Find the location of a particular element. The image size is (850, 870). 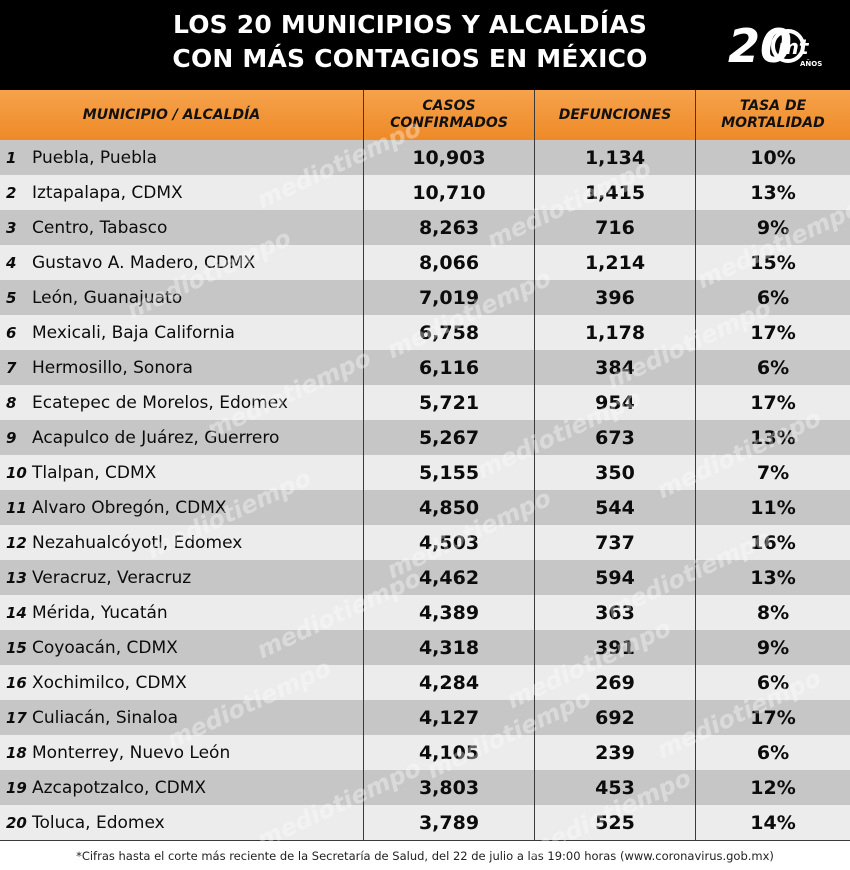

rank-number: 8 is located at coordinates (11, 402).